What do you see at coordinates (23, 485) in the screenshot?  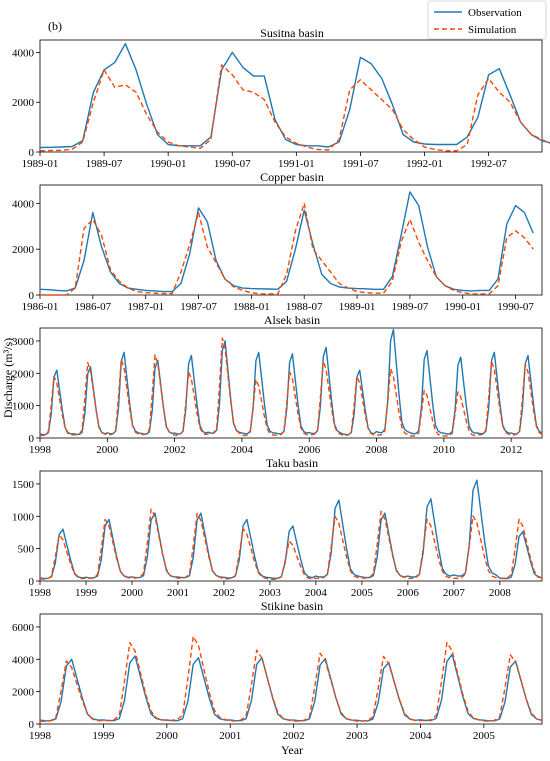 I see `y-tick-label: 1500` at bounding box center [23, 485].